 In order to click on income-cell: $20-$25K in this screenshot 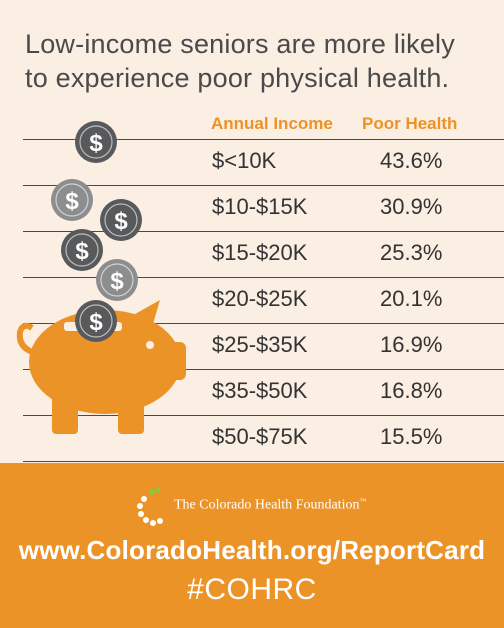, I will do `click(260, 298)`.